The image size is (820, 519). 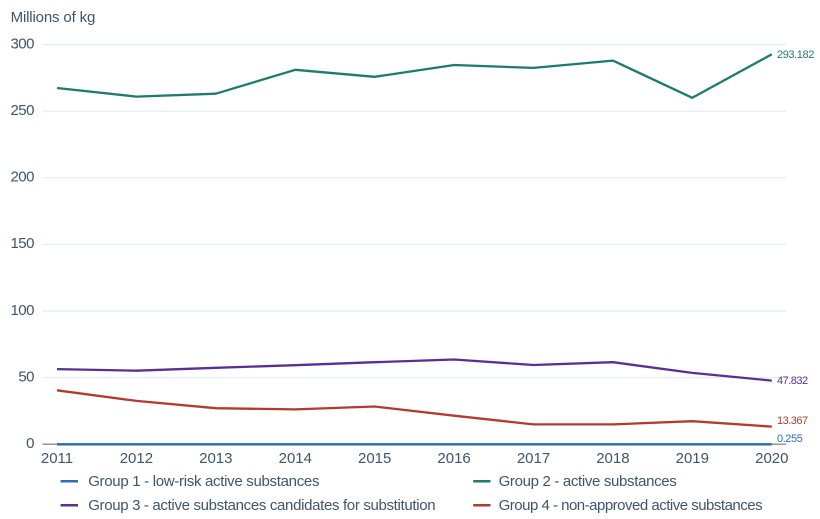 What do you see at coordinates (533, 458) in the screenshot?
I see `svg-text: 2017` at bounding box center [533, 458].